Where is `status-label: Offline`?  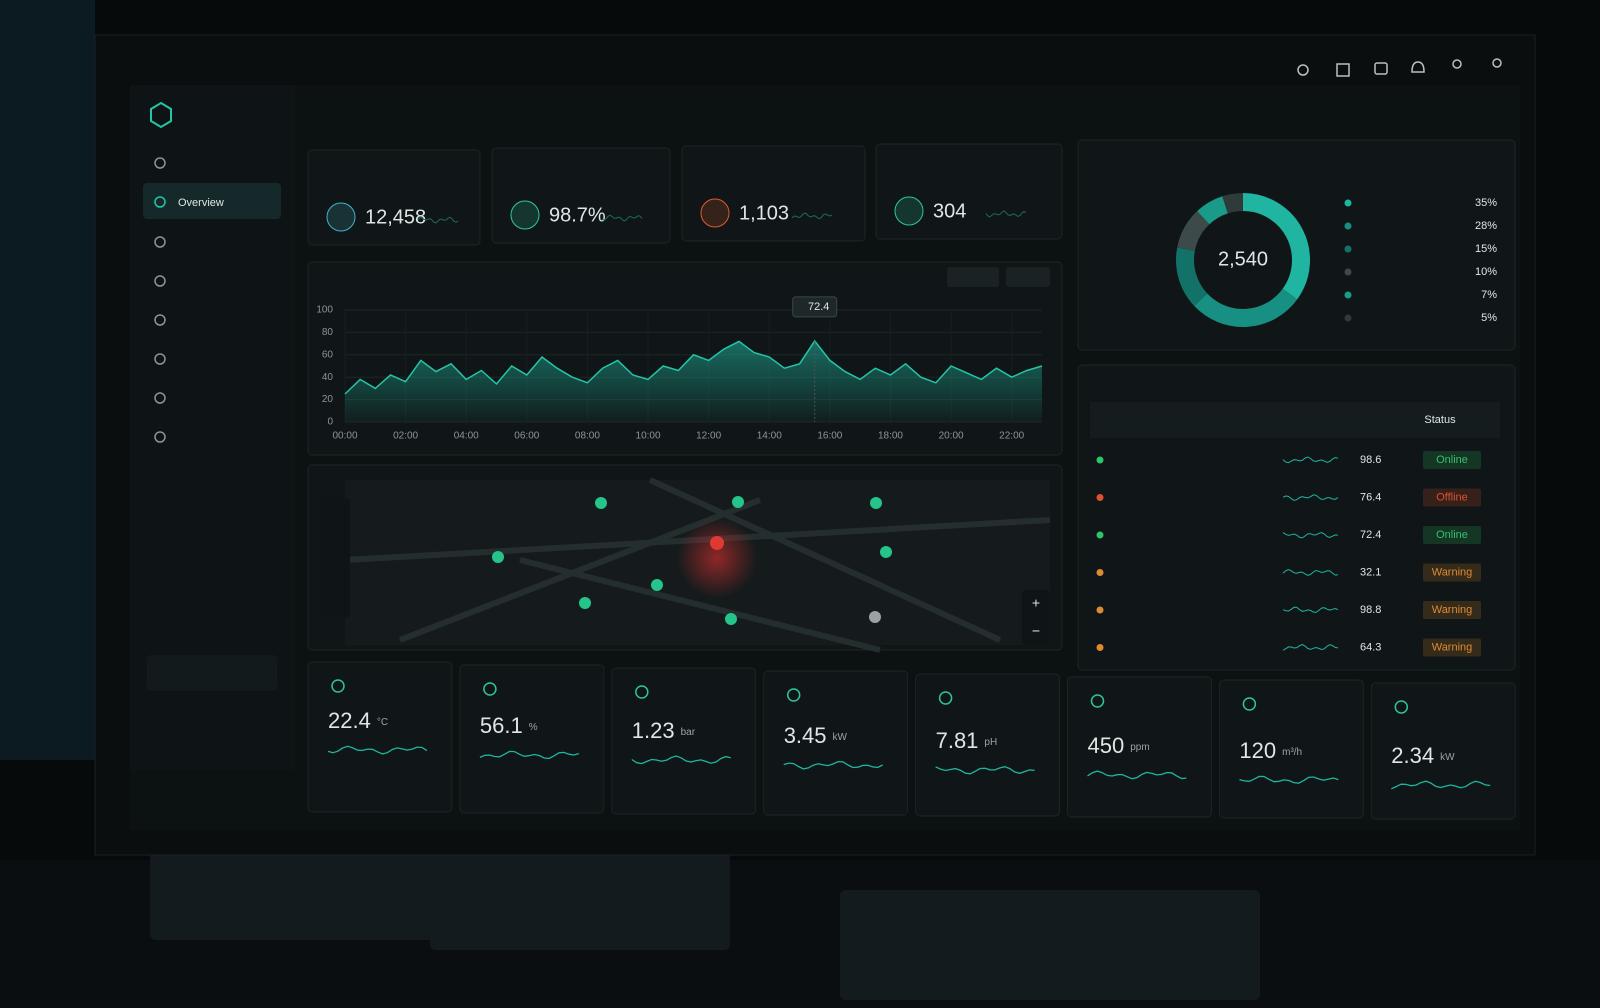
status-label: Offline is located at coordinates (1452, 497).